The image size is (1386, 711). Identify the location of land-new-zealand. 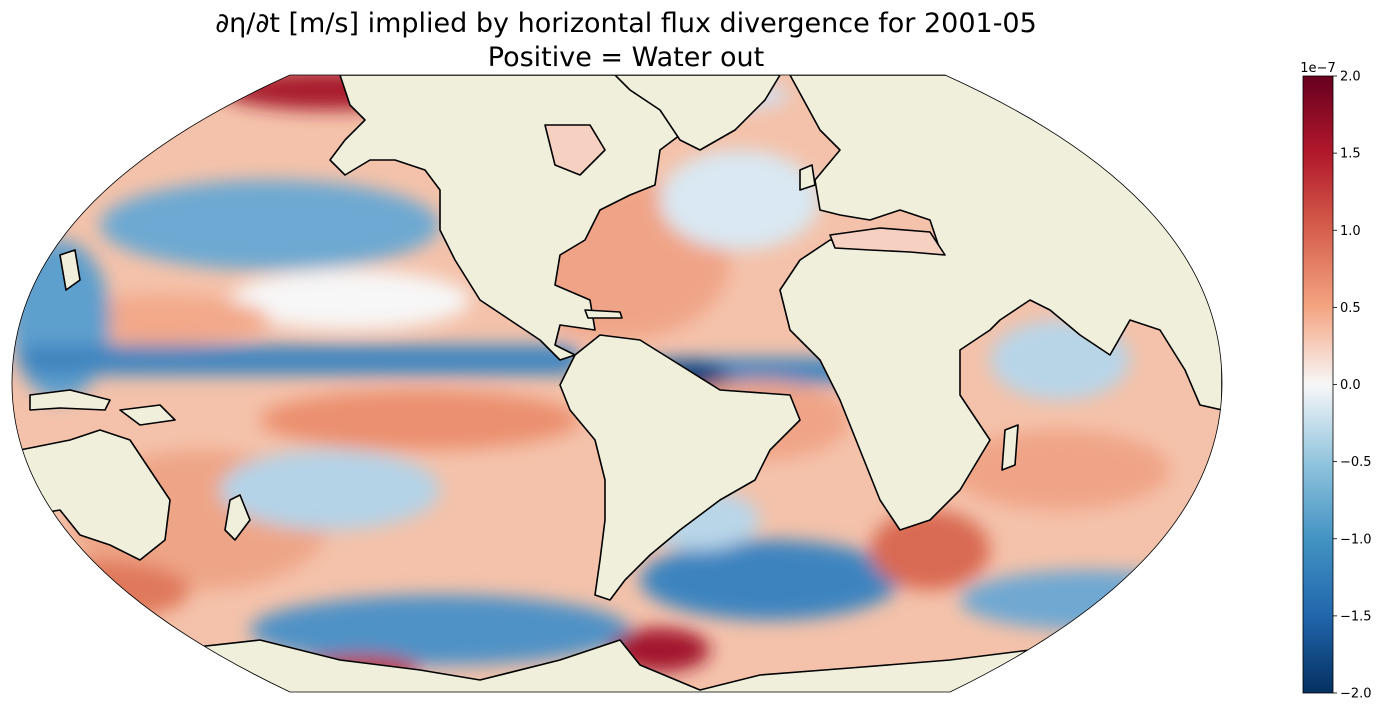
(237, 517).